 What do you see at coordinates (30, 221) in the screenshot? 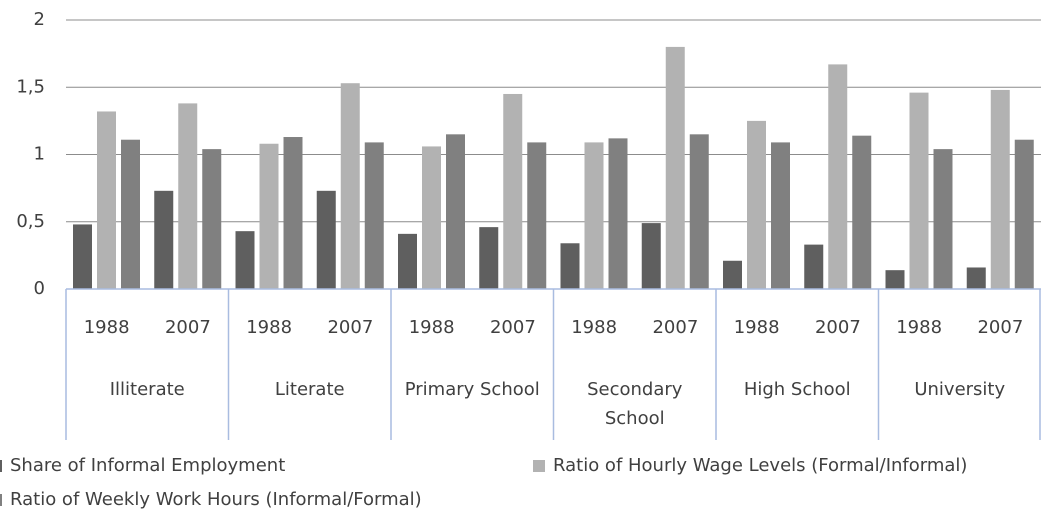
I see `y-tick-label: 0,5` at bounding box center [30, 221].